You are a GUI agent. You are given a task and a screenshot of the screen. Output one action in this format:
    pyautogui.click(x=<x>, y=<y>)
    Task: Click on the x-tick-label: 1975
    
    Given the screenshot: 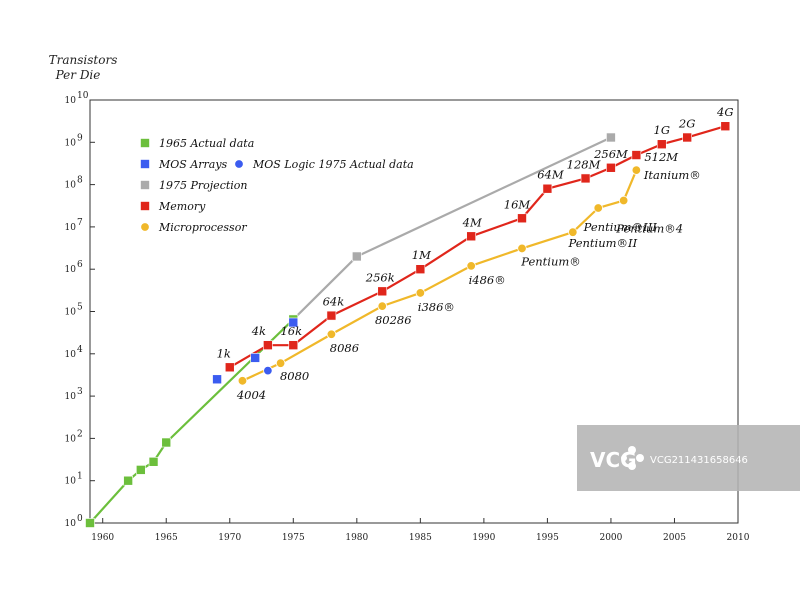 What is the action you would take?
    pyautogui.click(x=293, y=538)
    